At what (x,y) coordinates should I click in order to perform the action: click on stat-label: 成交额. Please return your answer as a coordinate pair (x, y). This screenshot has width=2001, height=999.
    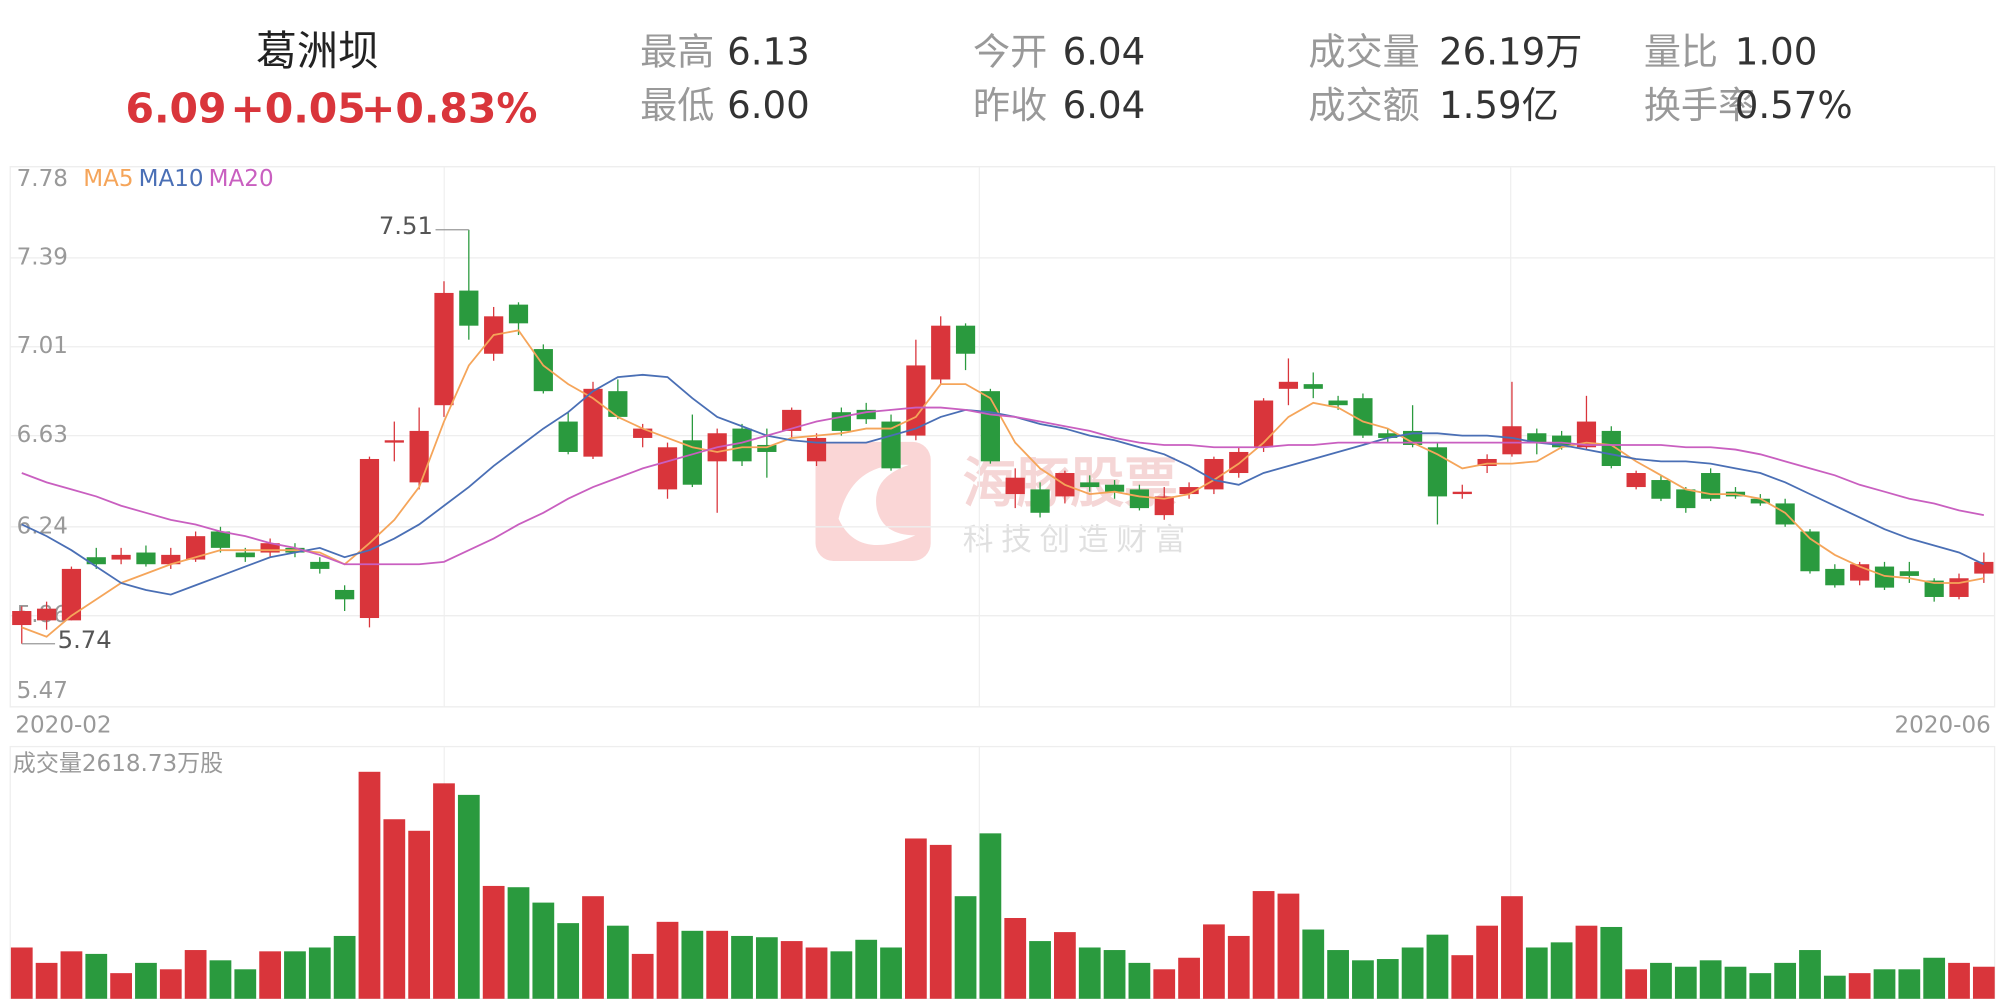
    Looking at the image, I should click on (1363, 105).